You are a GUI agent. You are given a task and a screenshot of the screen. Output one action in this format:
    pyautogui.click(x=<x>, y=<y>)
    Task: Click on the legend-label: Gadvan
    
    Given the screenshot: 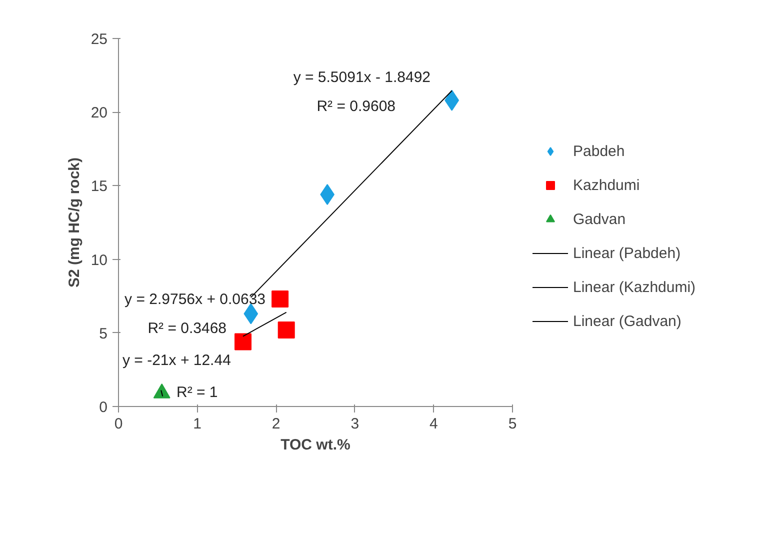 What is the action you would take?
    pyautogui.click(x=599, y=219)
    